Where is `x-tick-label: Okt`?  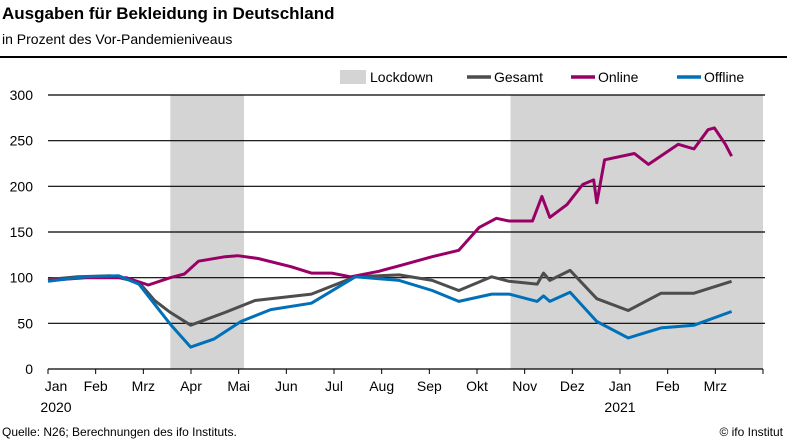 x-tick-label: Okt is located at coordinates (477, 386).